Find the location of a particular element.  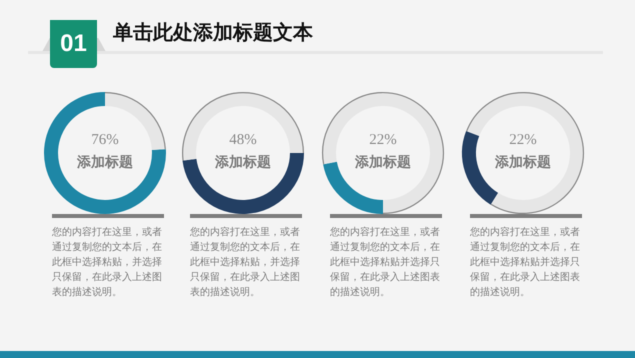

text: 01 is located at coordinates (73, 44).